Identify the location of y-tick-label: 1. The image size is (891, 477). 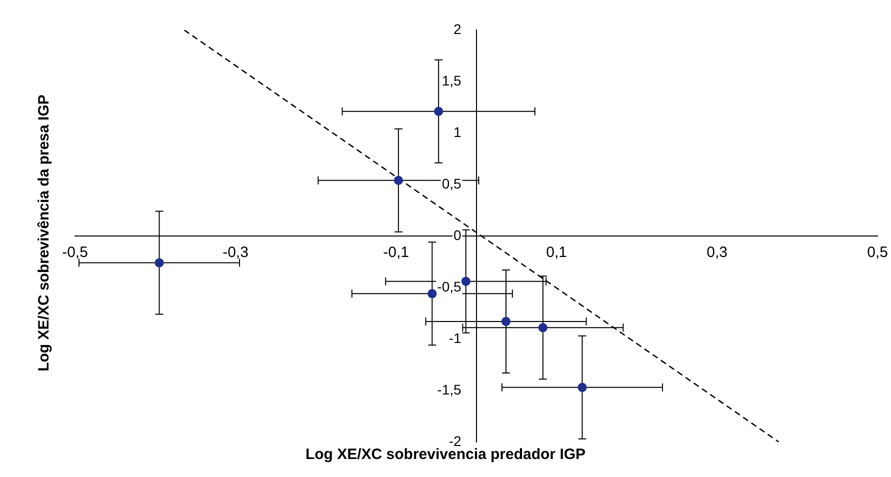
(457, 132).